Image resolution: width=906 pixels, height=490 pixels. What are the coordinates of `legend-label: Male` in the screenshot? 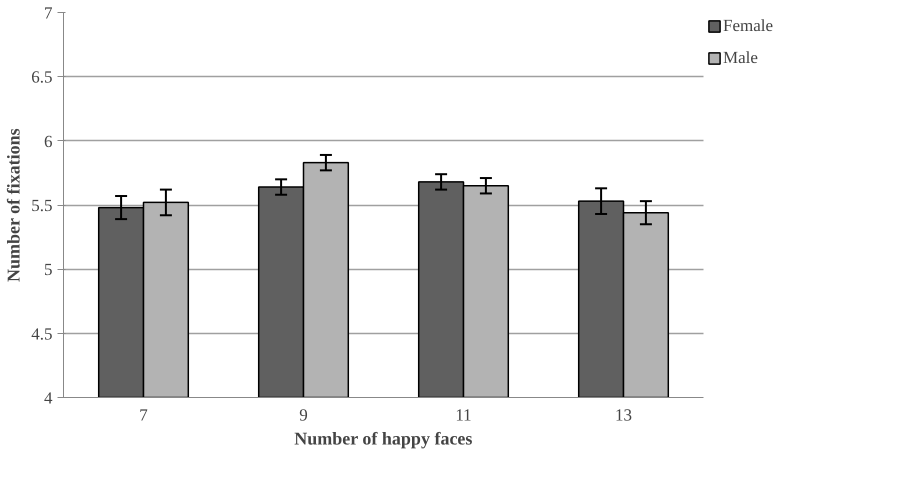 It's located at (740, 58).